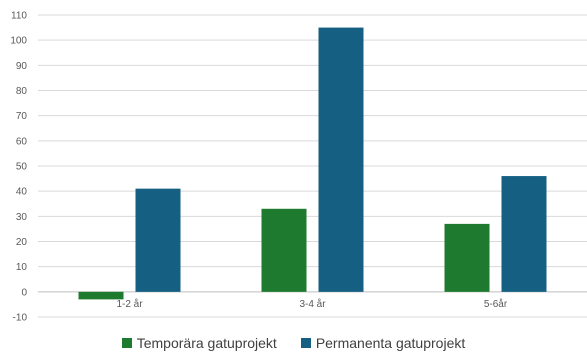 This screenshot has width=587, height=352. I want to click on y-axis-tick-labels: -10 0 10 20 30 40 50 60 70 80 90 100 110, so click(18, 167).